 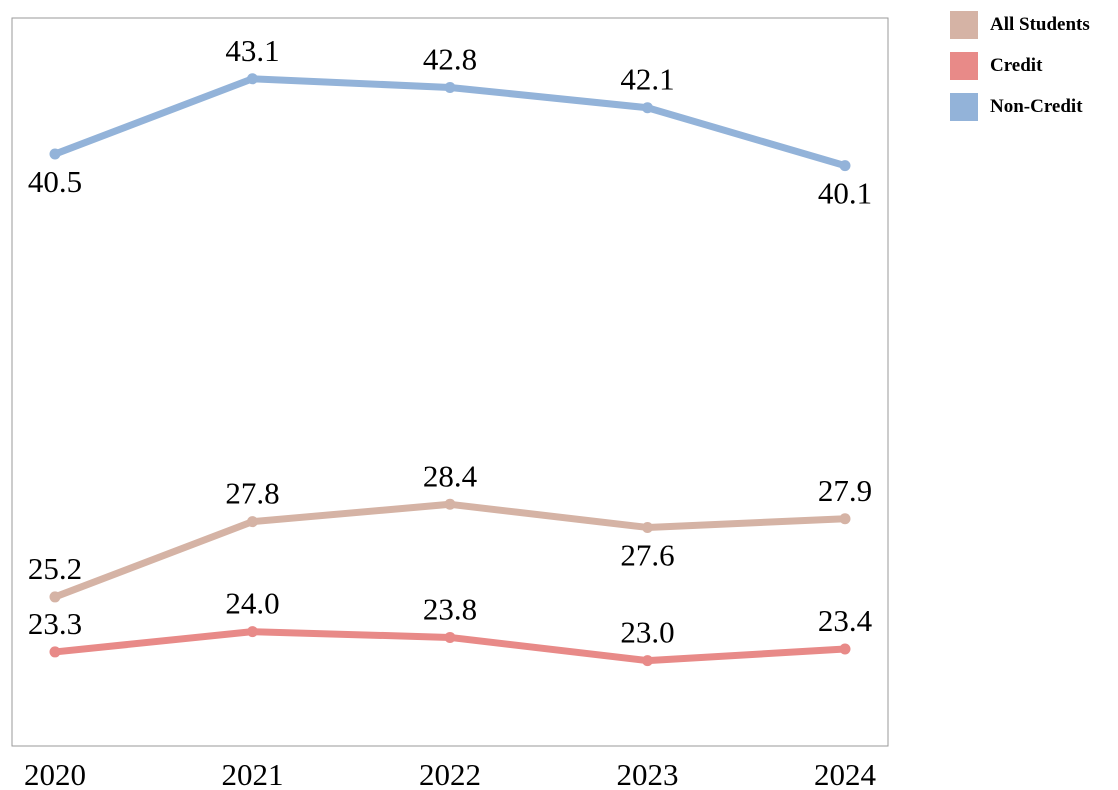 What do you see at coordinates (450, 504) in the screenshot?
I see `data-point-all-students-2022` at bounding box center [450, 504].